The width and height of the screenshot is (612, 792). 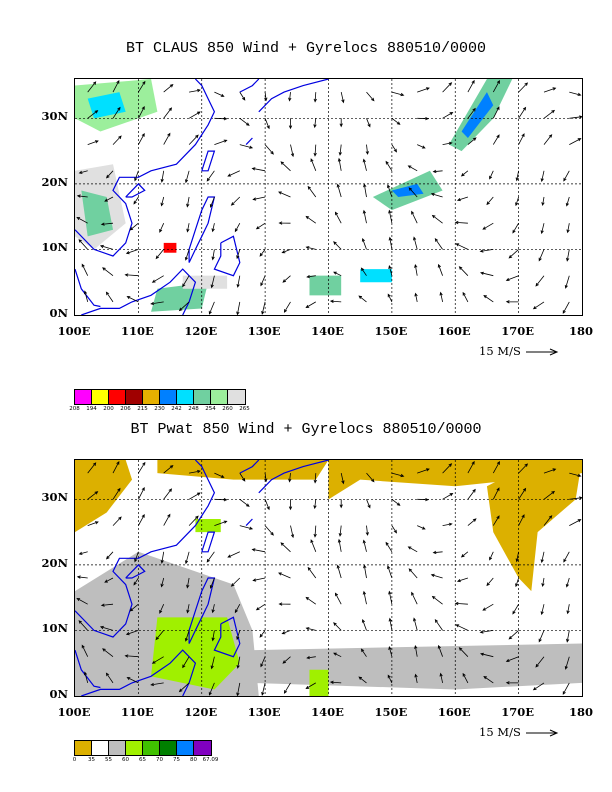 What do you see at coordinates (327, 331) in the screenshot?
I see `x-tick-label: 140E` at bounding box center [327, 331].